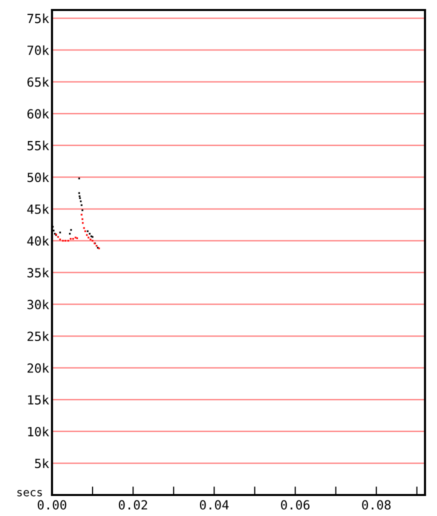  Describe the element at coordinates (39, 177) in the screenshot. I see `y-tick-label: 50k` at that location.